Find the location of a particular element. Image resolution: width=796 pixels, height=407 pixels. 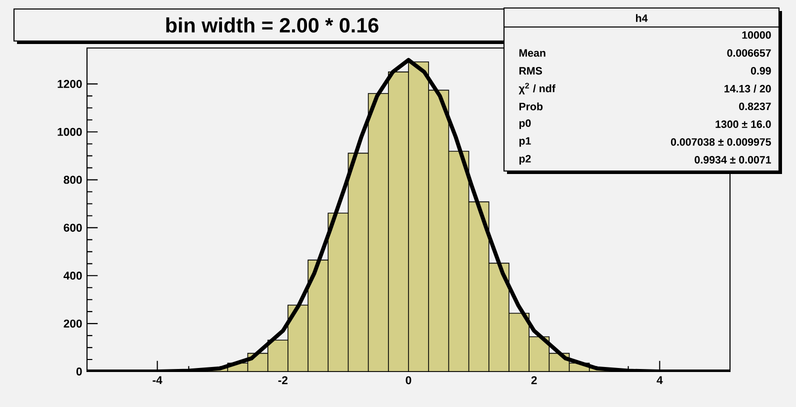

y-tick-label: 1000 is located at coordinates (70, 132).